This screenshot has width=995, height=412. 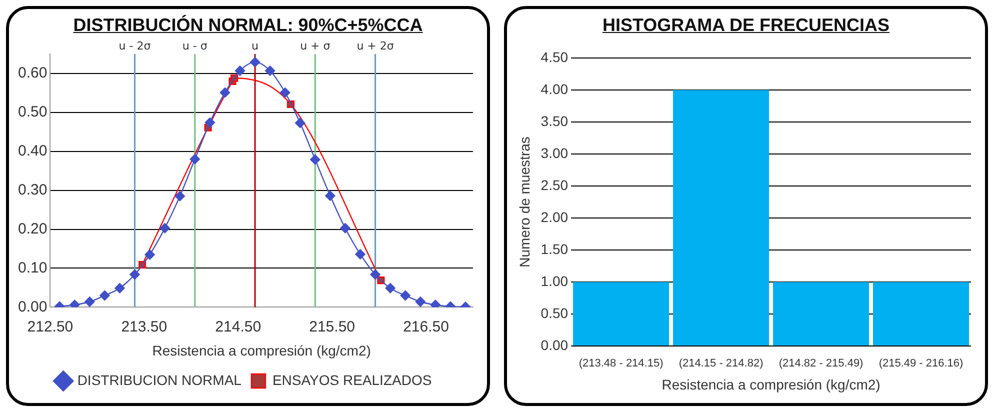 I want to click on ref-line-label: u + 2σ, so click(x=375, y=45).